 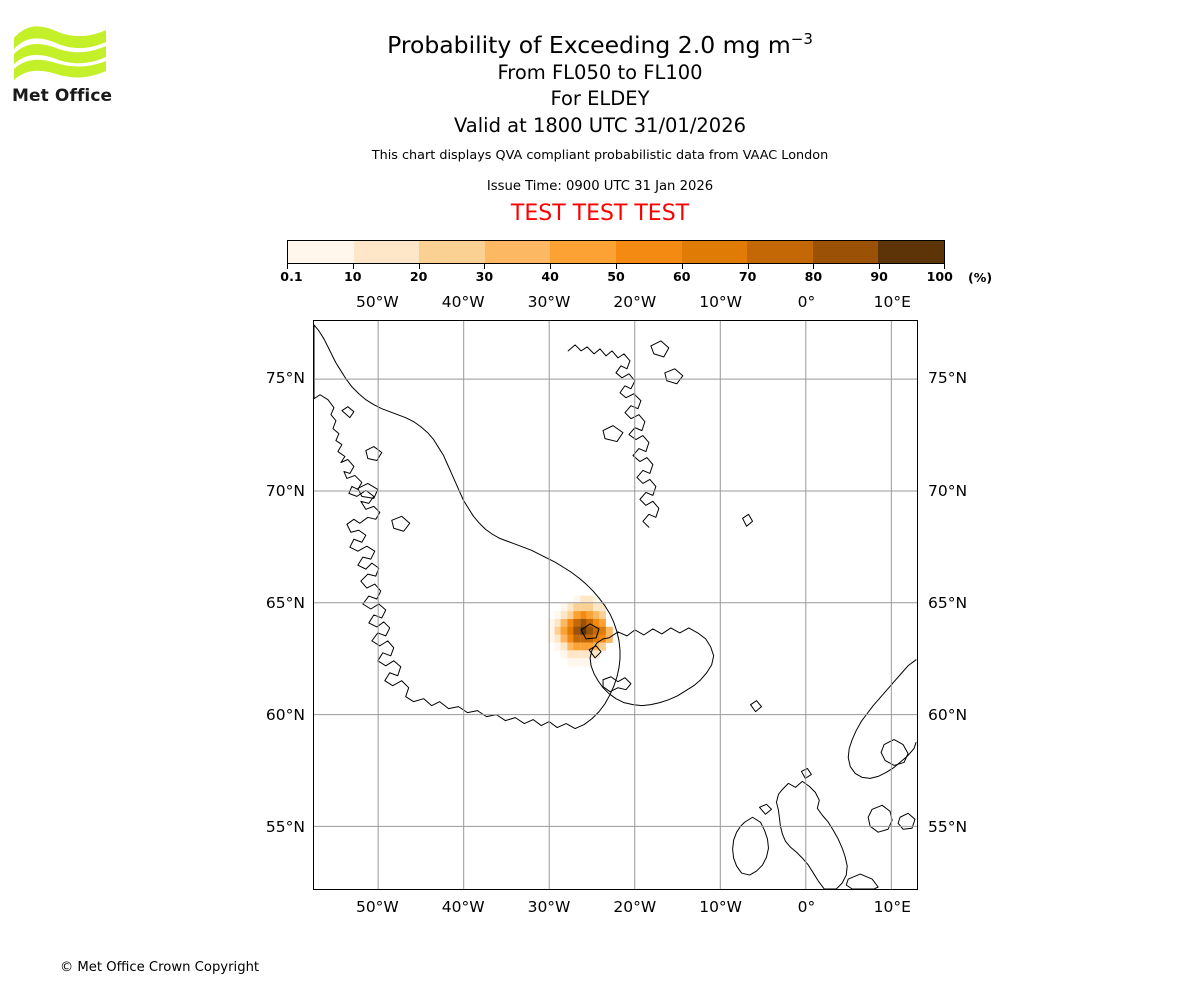 I want to click on faroe-islands, so click(x=756, y=706).